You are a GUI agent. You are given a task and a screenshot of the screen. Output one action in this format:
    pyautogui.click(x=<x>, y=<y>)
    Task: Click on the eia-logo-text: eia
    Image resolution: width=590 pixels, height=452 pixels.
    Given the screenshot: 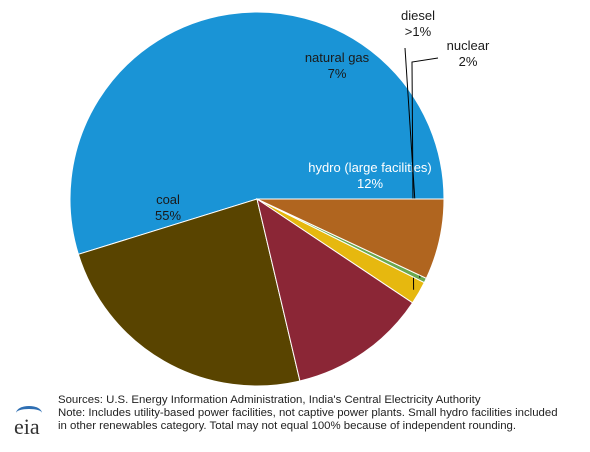 What is the action you would take?
    pyautogui.click(x=27, y=426)
    